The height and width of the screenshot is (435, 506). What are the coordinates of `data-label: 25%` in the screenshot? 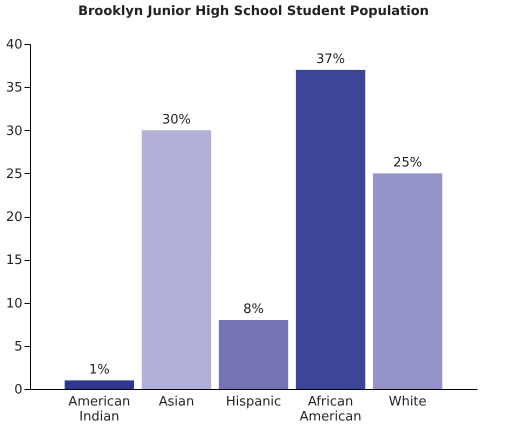 It's located at (407, 162).